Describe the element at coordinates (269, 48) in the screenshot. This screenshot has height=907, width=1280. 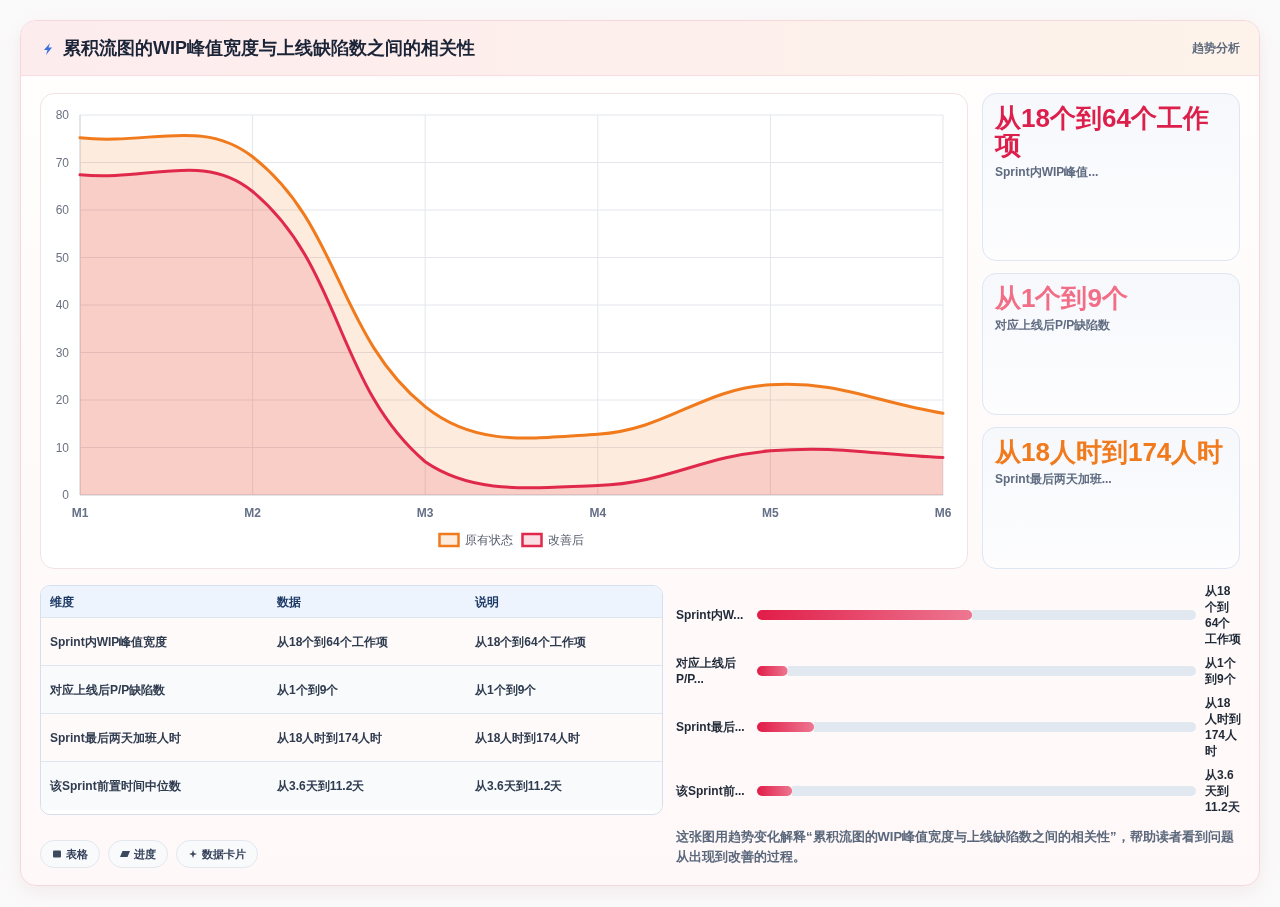
I see `text: 累积流图的WIP峰值宽度与上线缺陷数之间的相关性` at that location.